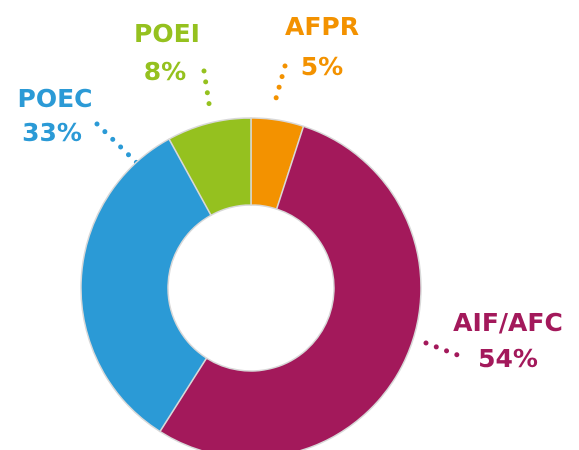 This screenshot has height=450, width=579. I want to click on slice-name: POEC, so click(55, 98).